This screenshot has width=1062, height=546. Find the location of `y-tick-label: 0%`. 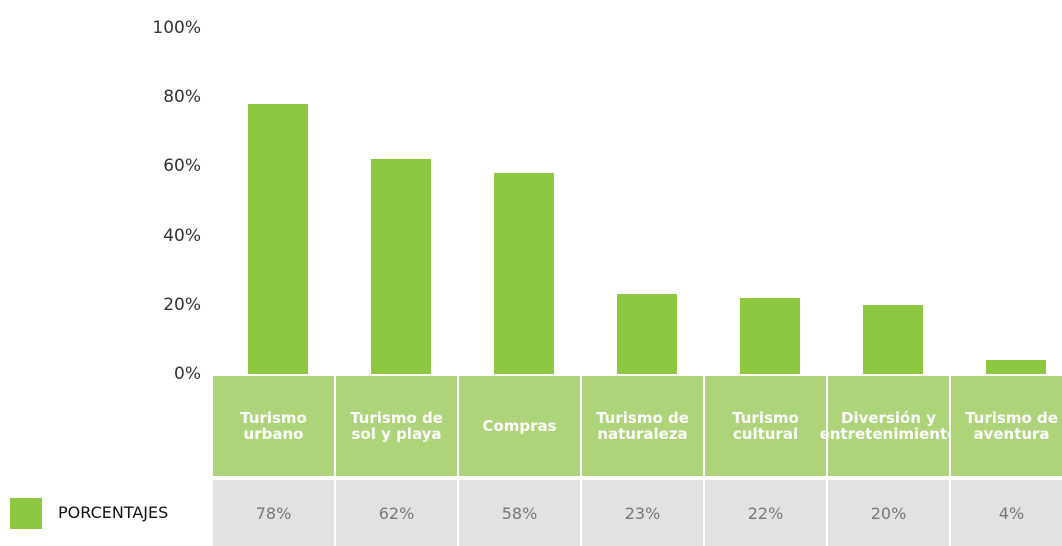

y-tick-label: 0% is located at coordinates (187, 374).